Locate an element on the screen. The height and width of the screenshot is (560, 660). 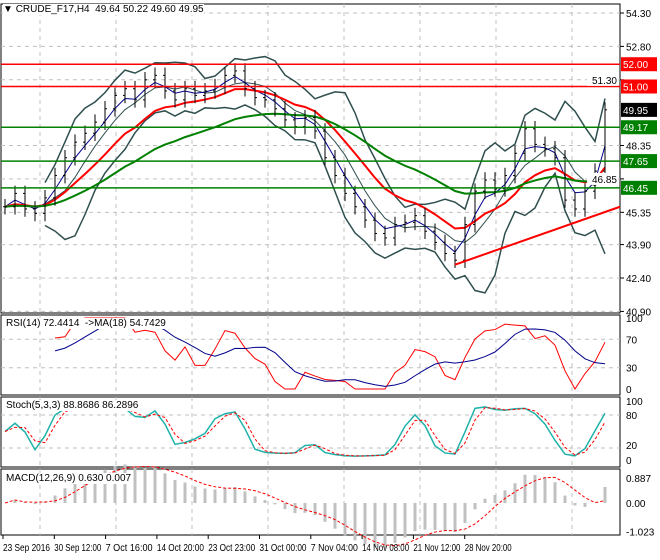
chart-header: ▼ CRUDE_F17,H4 49.64 50.22 49.60 49.95 is located at coordinates (103, 9).